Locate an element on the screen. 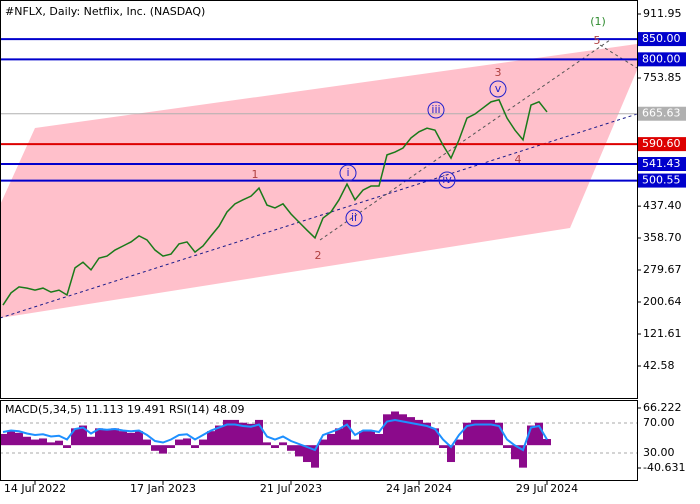 The image size is (700, 504). y-tick-label: 911.95 is located at coordinates (662, 13).